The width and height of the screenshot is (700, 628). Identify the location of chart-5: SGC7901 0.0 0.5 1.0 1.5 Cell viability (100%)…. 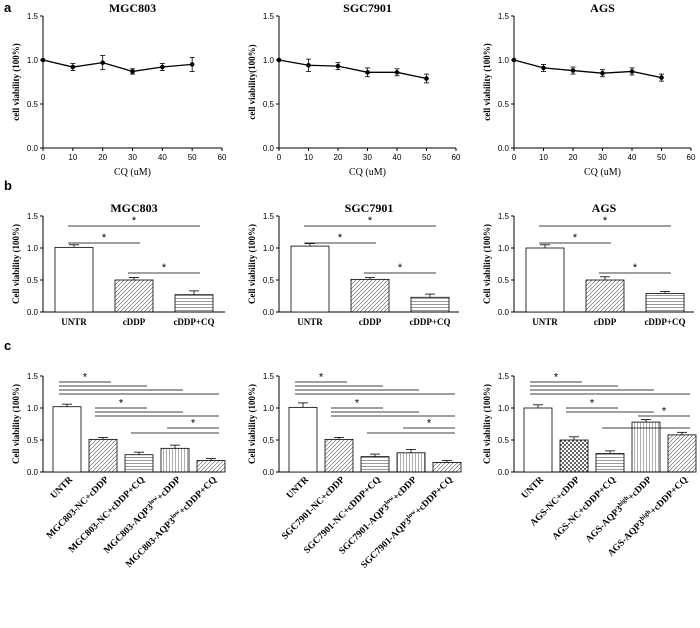
(353, 264).